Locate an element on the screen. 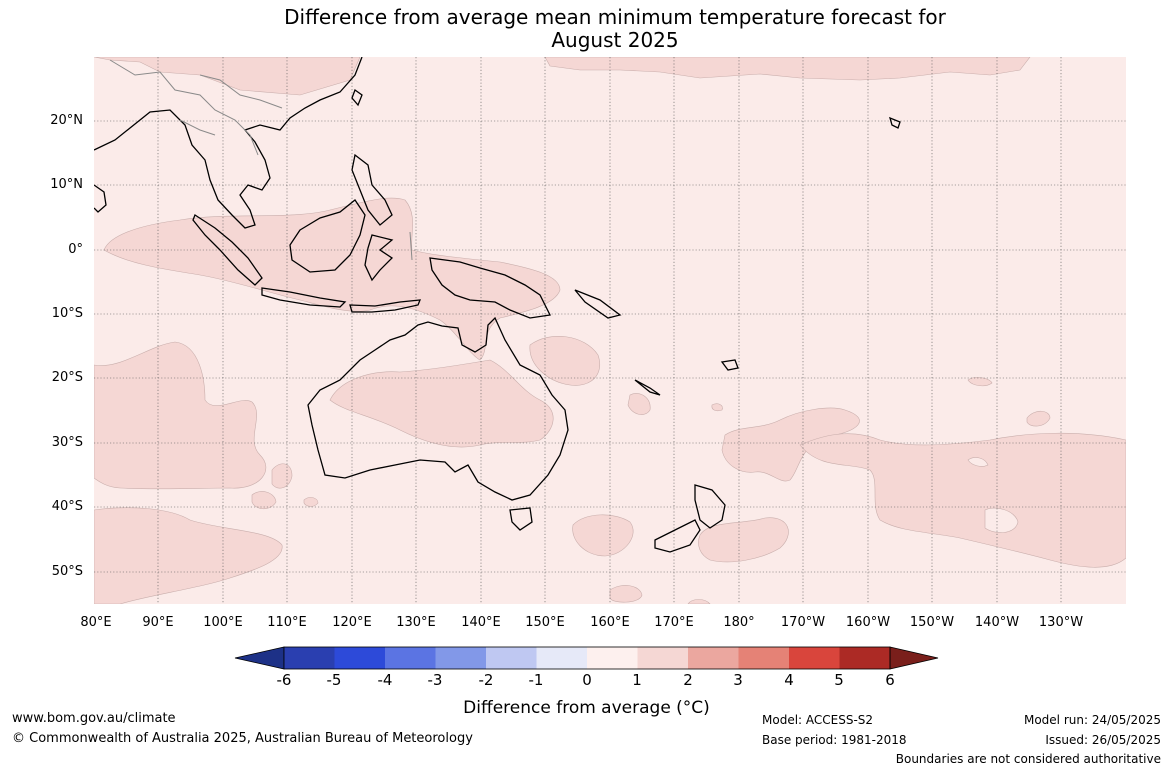 Image resolution: width=1173 pixels, height=770 pixels. map-title-line2: August 2025 is located at coordinates (615, 40).